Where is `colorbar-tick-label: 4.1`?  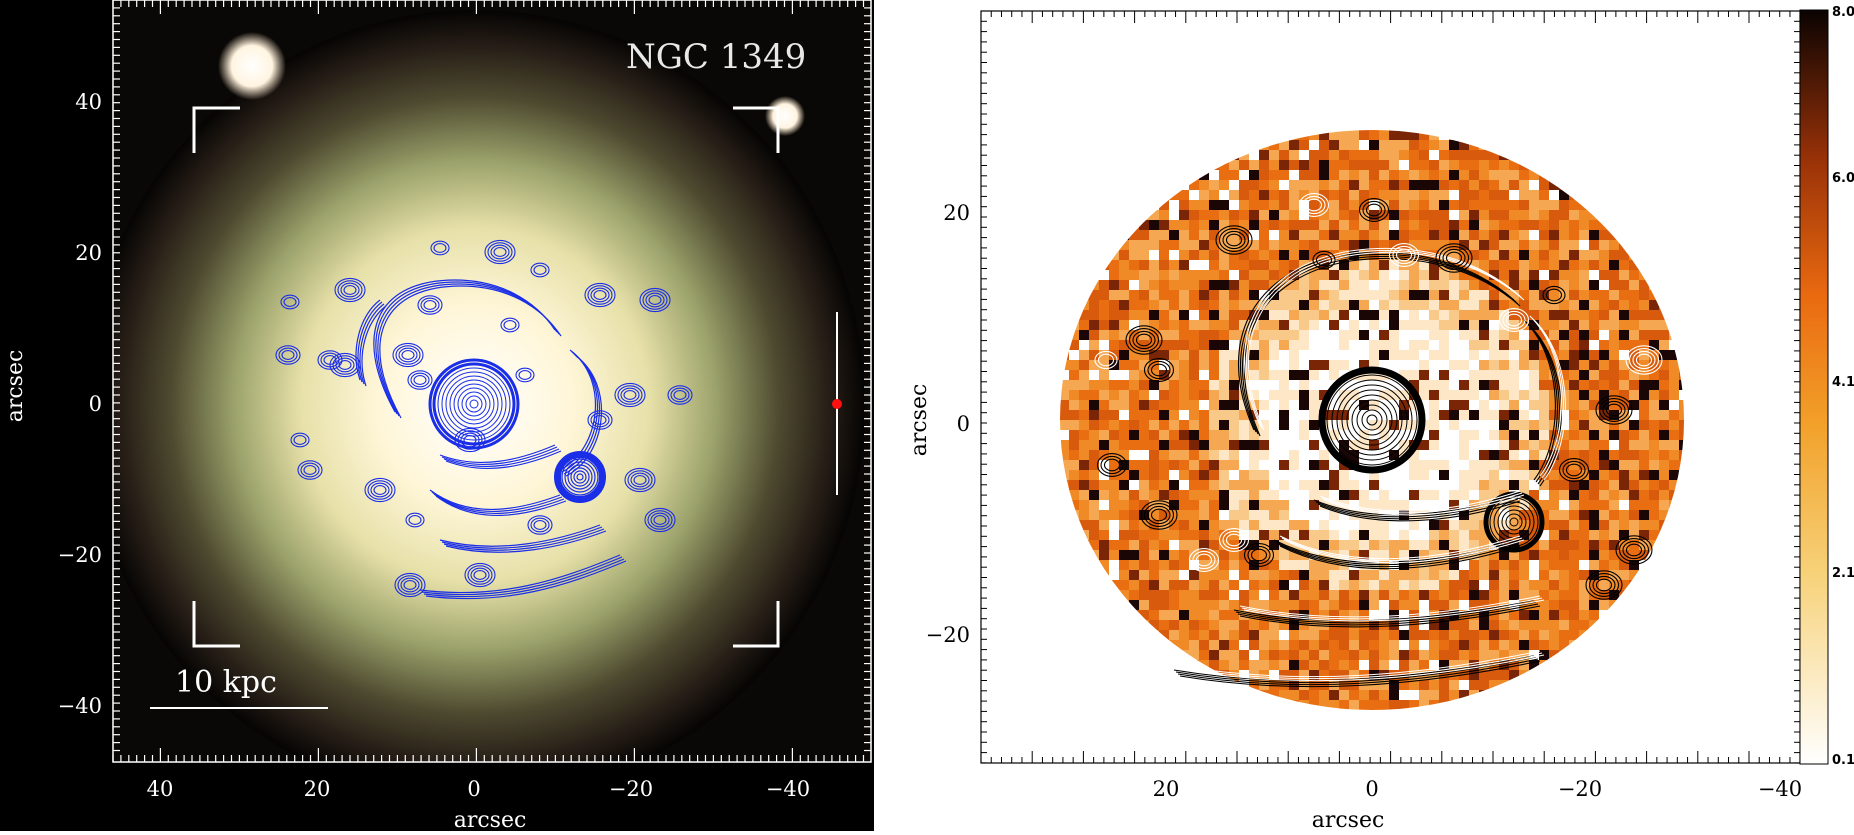 colorbar-tick-label: 4.1 is located at coordinates (1843, 382).